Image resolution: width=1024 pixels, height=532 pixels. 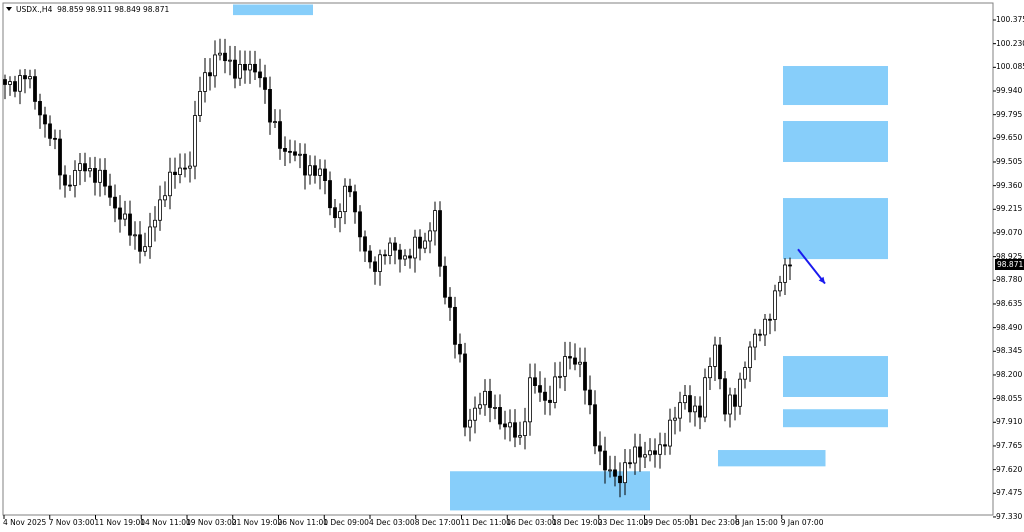 I want to click on price-axis-label: 97.910, so click(x=1009, y=422).